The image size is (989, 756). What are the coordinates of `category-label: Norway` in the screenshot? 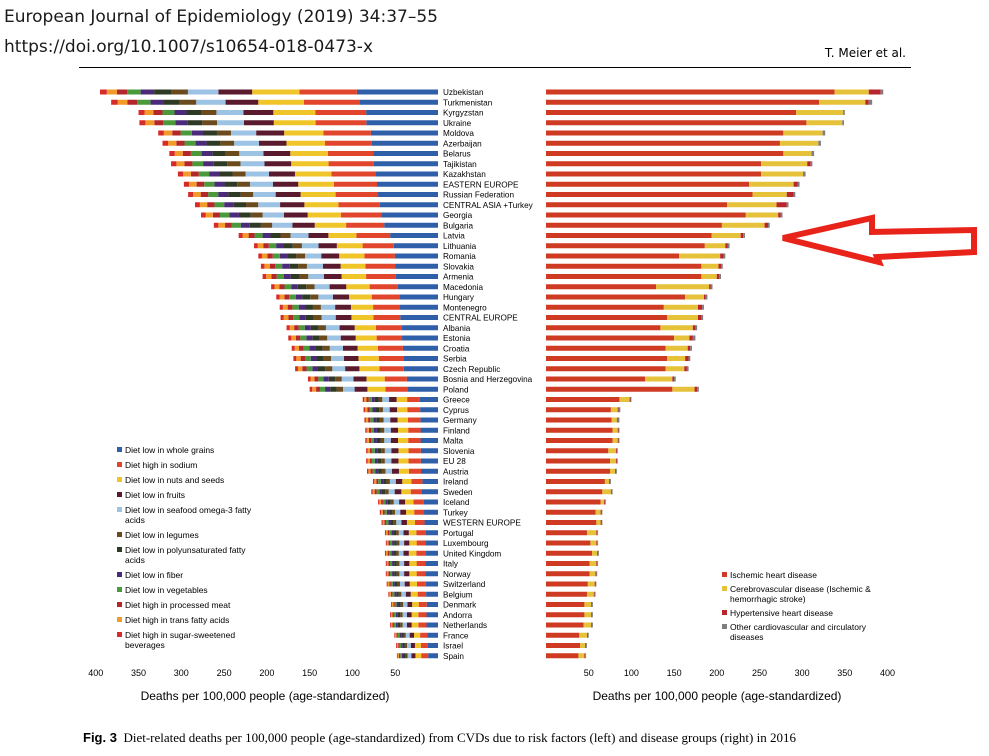 It's located at (457, 574).